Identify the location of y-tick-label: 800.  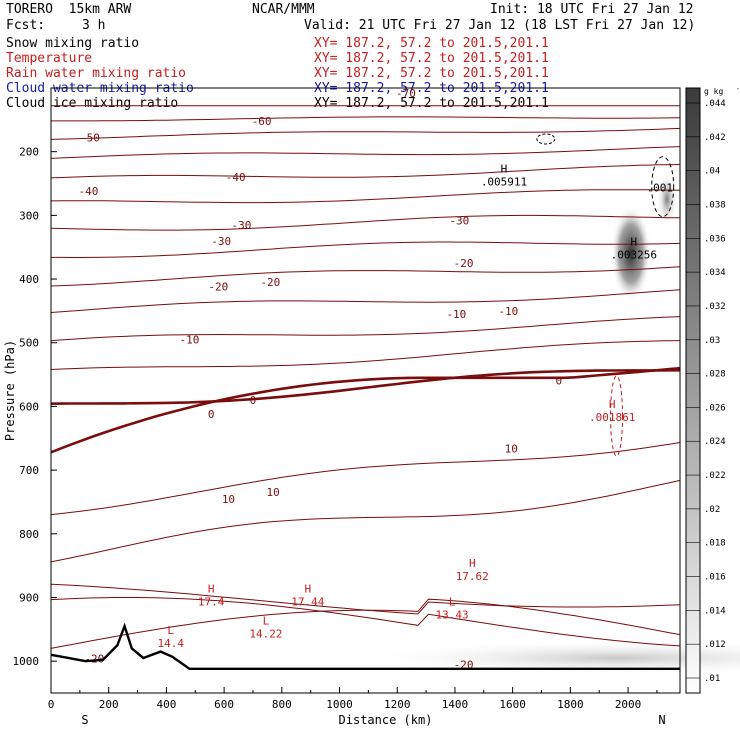
(29, 534).